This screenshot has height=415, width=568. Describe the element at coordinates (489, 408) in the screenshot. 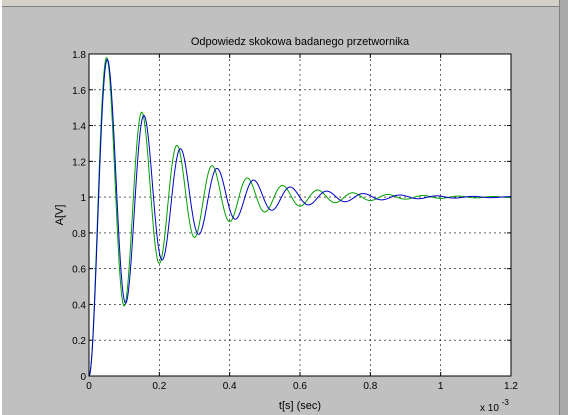

I see `x-exponent-base: x 10` at that location.